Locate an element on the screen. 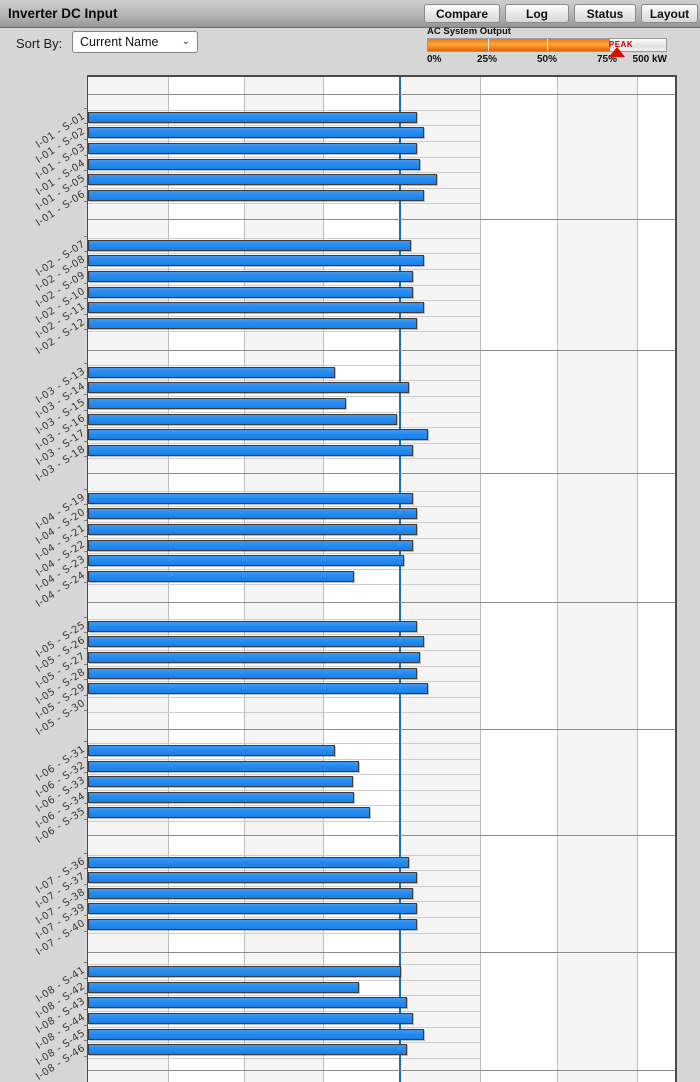  plot-band is located at coordinates (655, 579).